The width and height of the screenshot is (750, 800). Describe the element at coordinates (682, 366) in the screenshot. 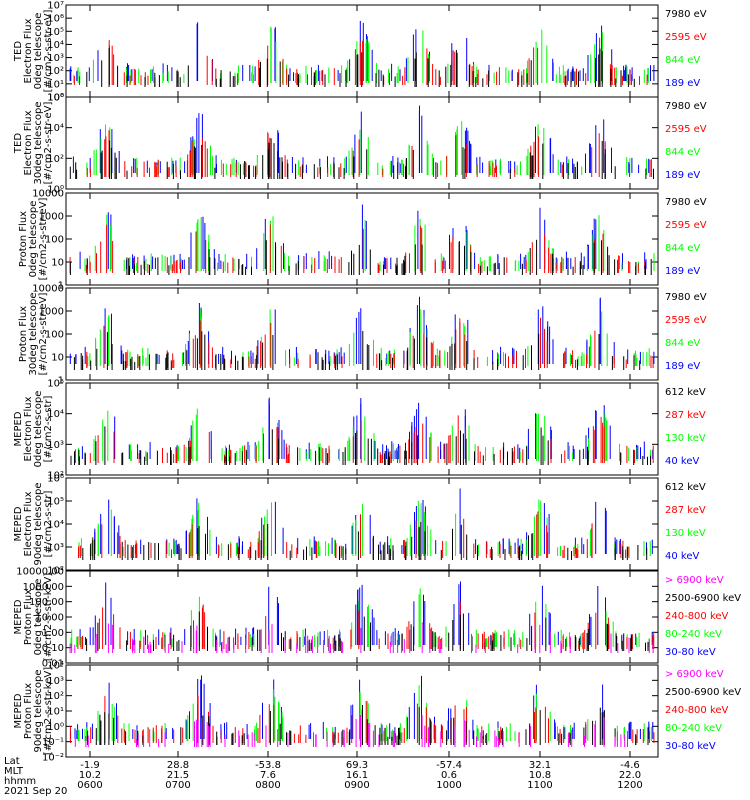

I see `panel-4-legend-entry: 189 eV` at that location.